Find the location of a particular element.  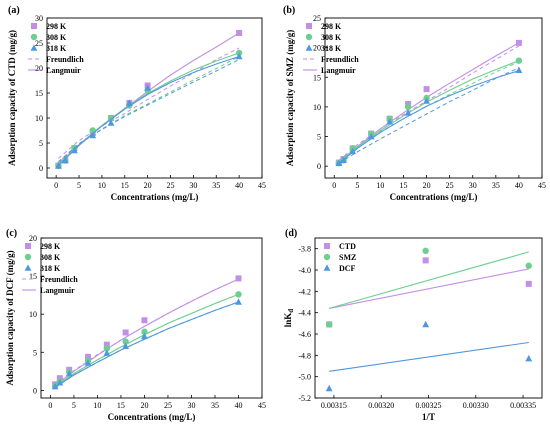

y-axis-label: Adsorption capacity of CTD (mg/g) is located at coordinates (12, 98).